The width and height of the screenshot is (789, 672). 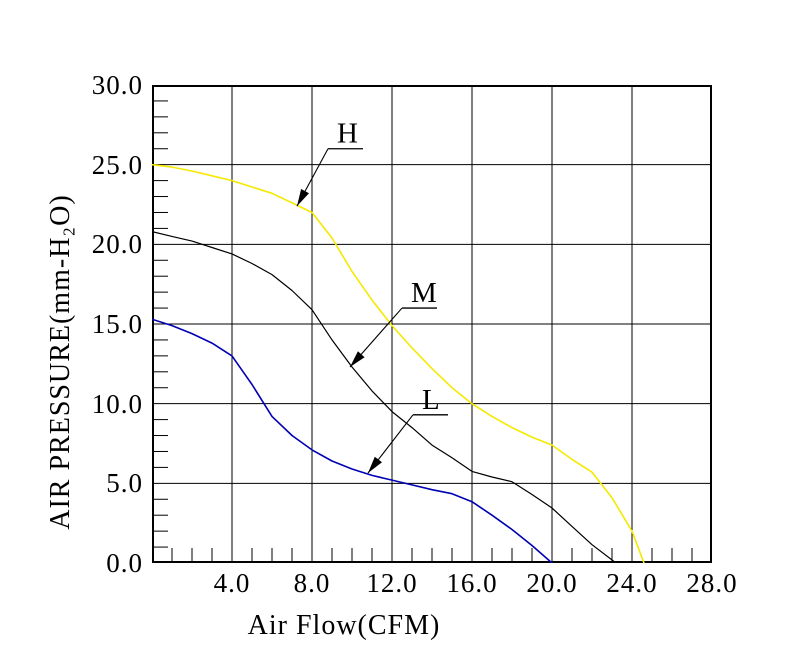 What do you see at coordinates (552, 583) in the screenshot?
I see `x-tick-label: 20.0` at bounding box center [552, 583].